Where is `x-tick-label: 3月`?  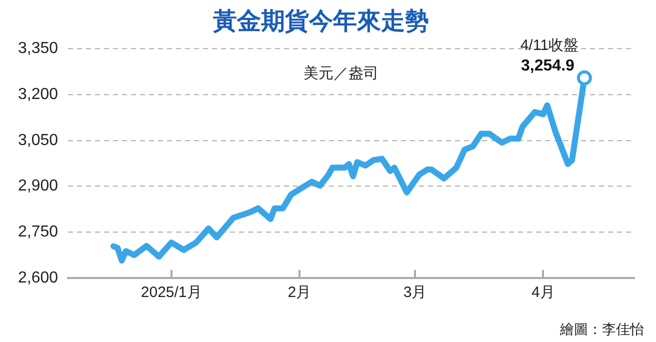
x-tick-label: 3月 is located at coordinates (415, 293).